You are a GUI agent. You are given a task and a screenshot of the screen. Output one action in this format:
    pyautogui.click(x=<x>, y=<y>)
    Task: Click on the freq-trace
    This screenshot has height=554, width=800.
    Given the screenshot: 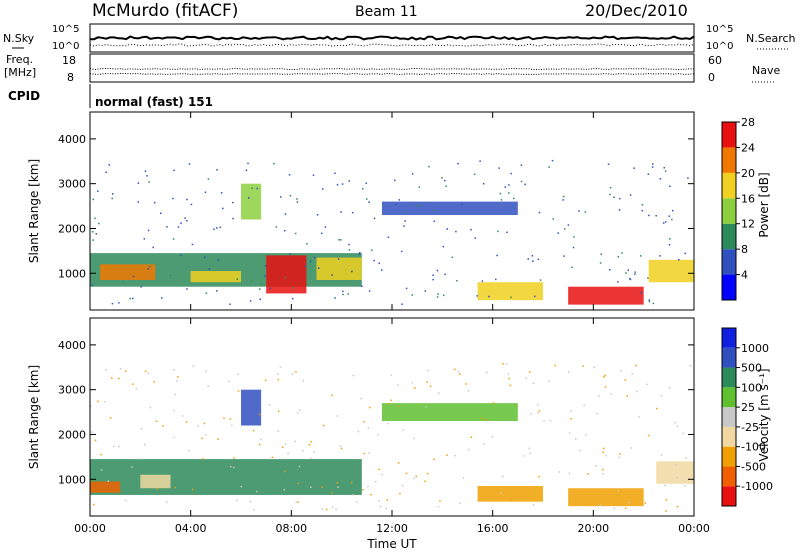 What is the action you would take?
    pyautogui.click(x=392, y=69)
    